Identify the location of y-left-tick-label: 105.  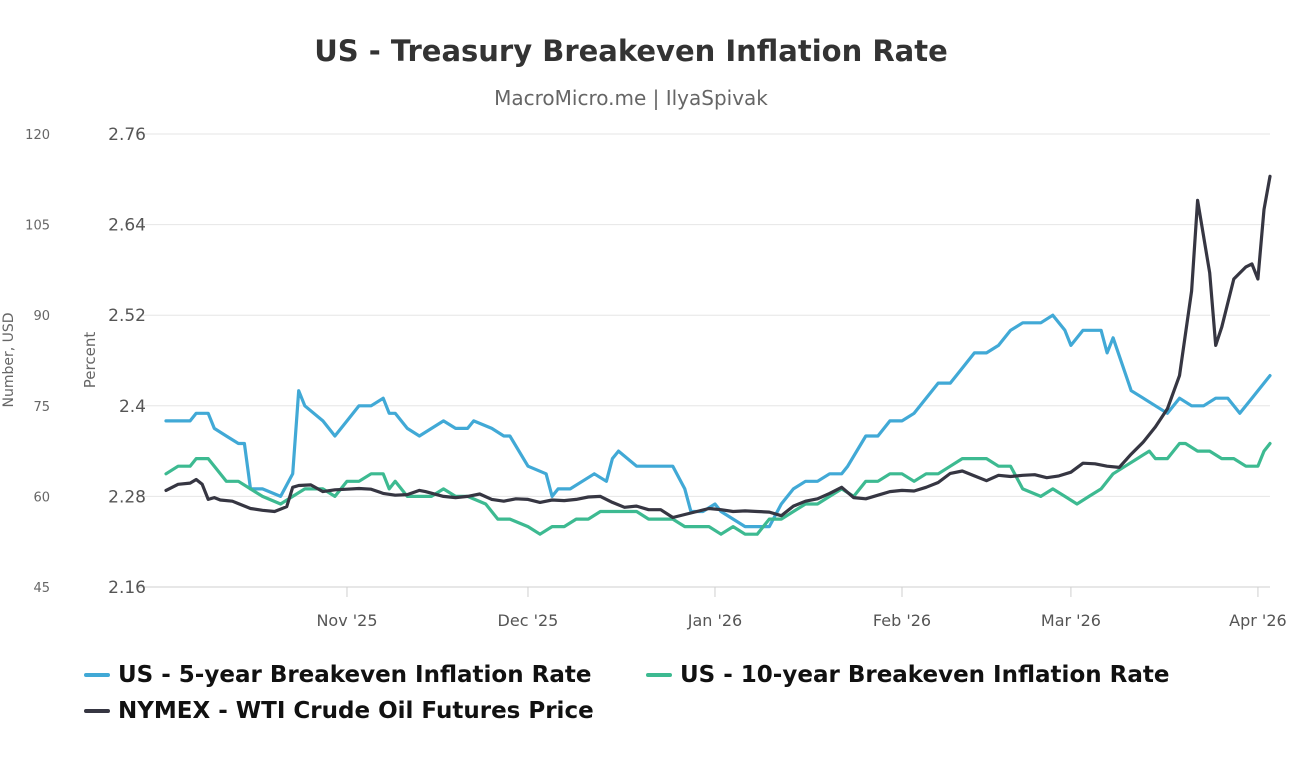
(37, 226).